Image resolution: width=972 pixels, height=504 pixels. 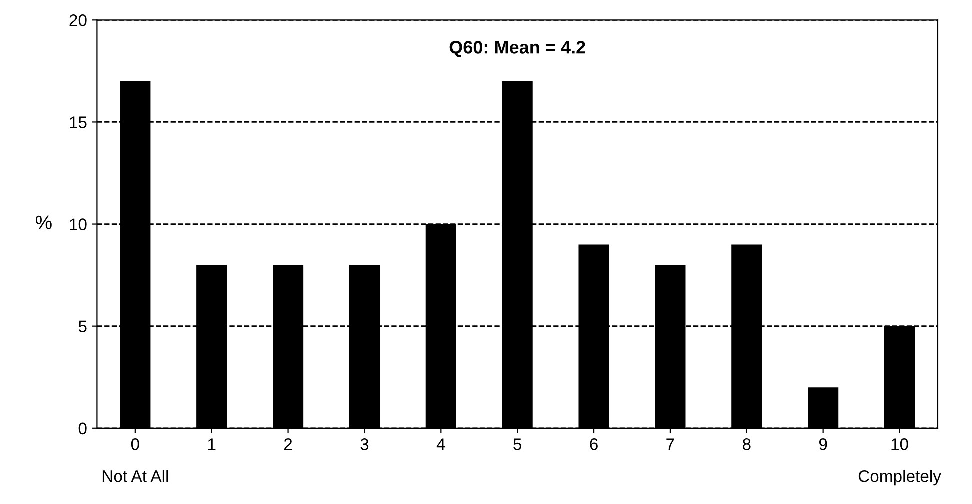 I want to click on text: Not At All, so click(x=135, y=476).